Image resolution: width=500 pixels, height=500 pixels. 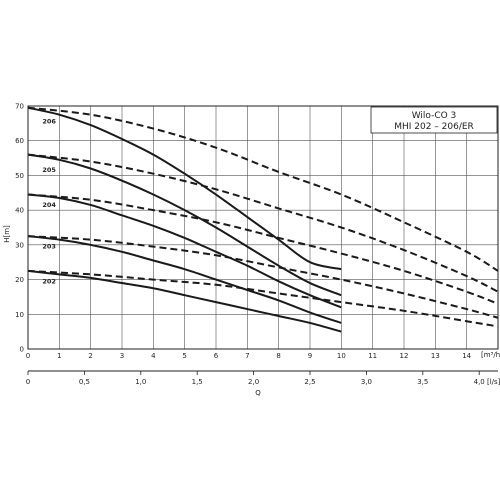 I want to click on x-tick-label: 9, so click(x=310, y=356).